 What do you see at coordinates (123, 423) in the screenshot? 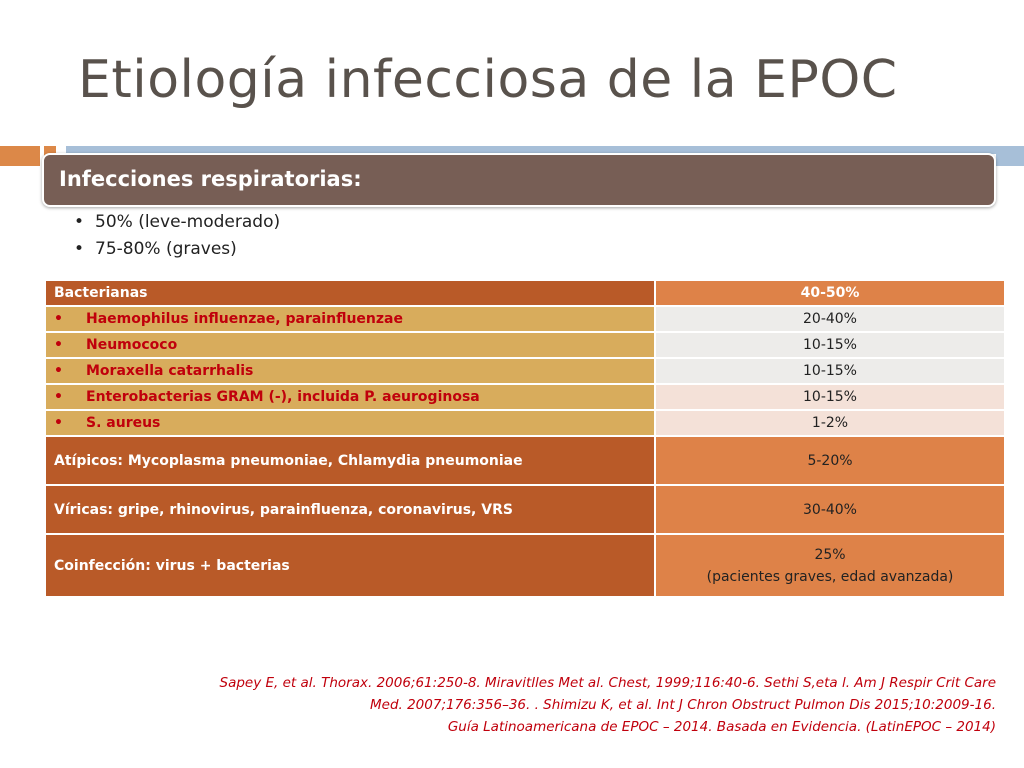
I see `row-label-text: S. aureus` at bounding box center [123, 423].